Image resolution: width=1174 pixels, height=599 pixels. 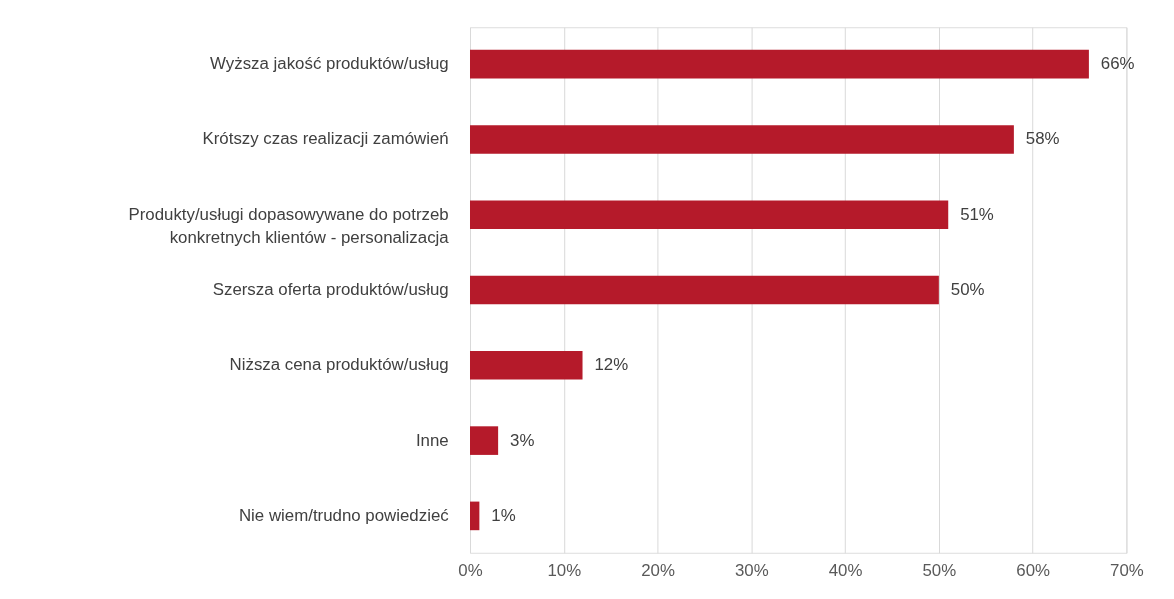 What do you see at coordinates (432, 440) in the screenshot?
I see `y-tick-label: Inne` at bounding box center [432, 440].